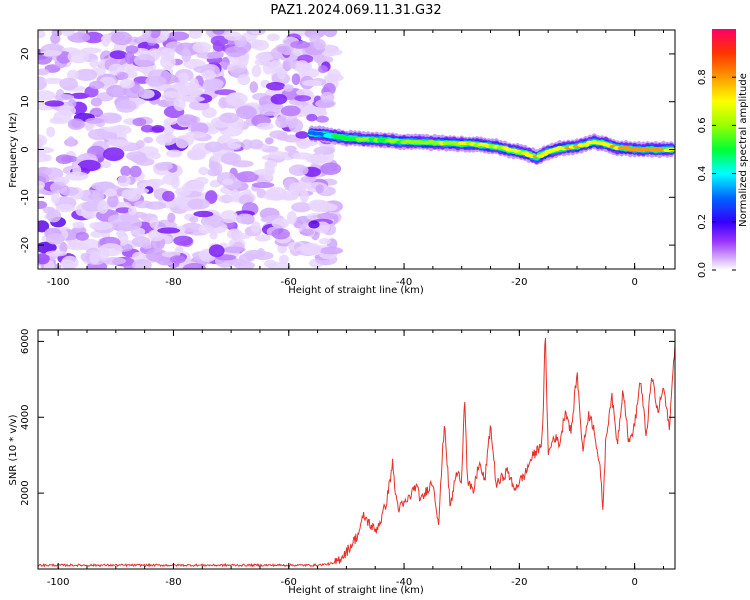  I want to click on y-tick-label: -20, so click(25, 245).